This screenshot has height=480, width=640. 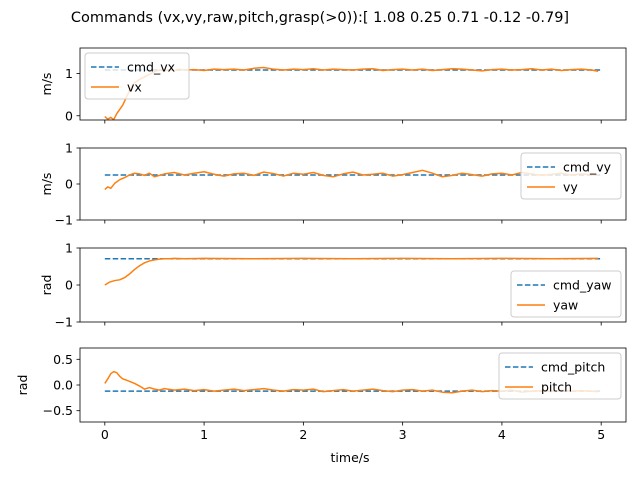 What do you see at coordinates (351, 271) in the screenshot?
I see `series-line-yaw` at bounding box center [351, 271].